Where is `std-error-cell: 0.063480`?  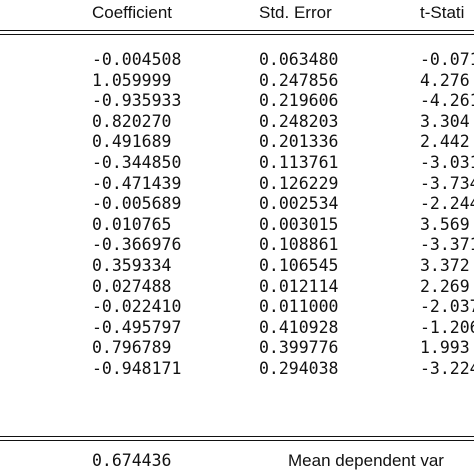 std-error-cell: 0.063480 is located at coordinates (299, 59).